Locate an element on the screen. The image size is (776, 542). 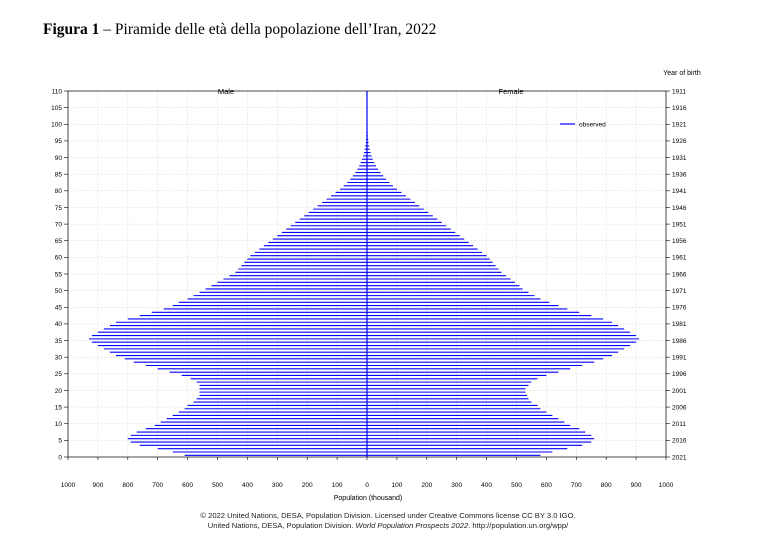
age-tick-label: 65 is located at coordinates (59, 241).